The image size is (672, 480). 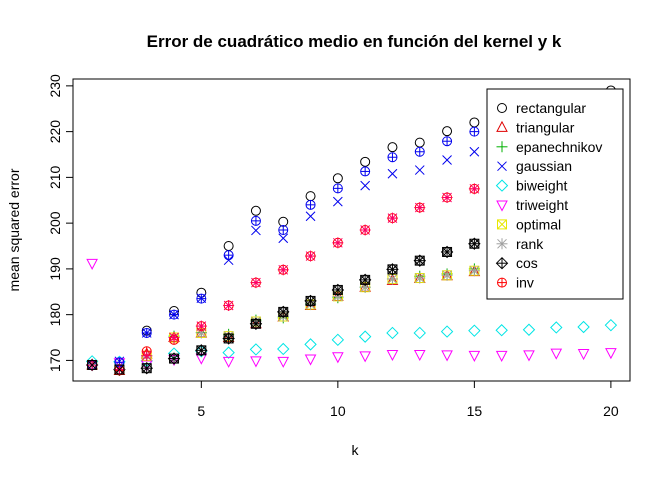 I want to click on legend-item-rectangular: rectangular, so click(x=541, y=108).